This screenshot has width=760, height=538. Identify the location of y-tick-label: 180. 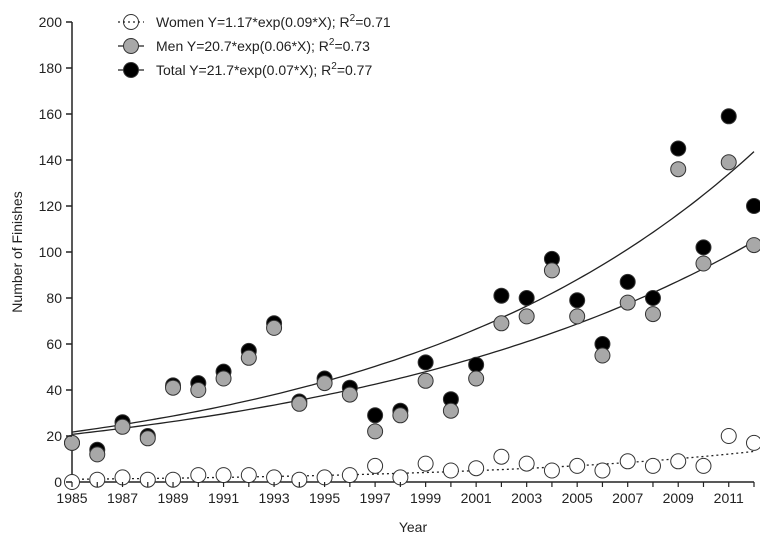
(51, 68).